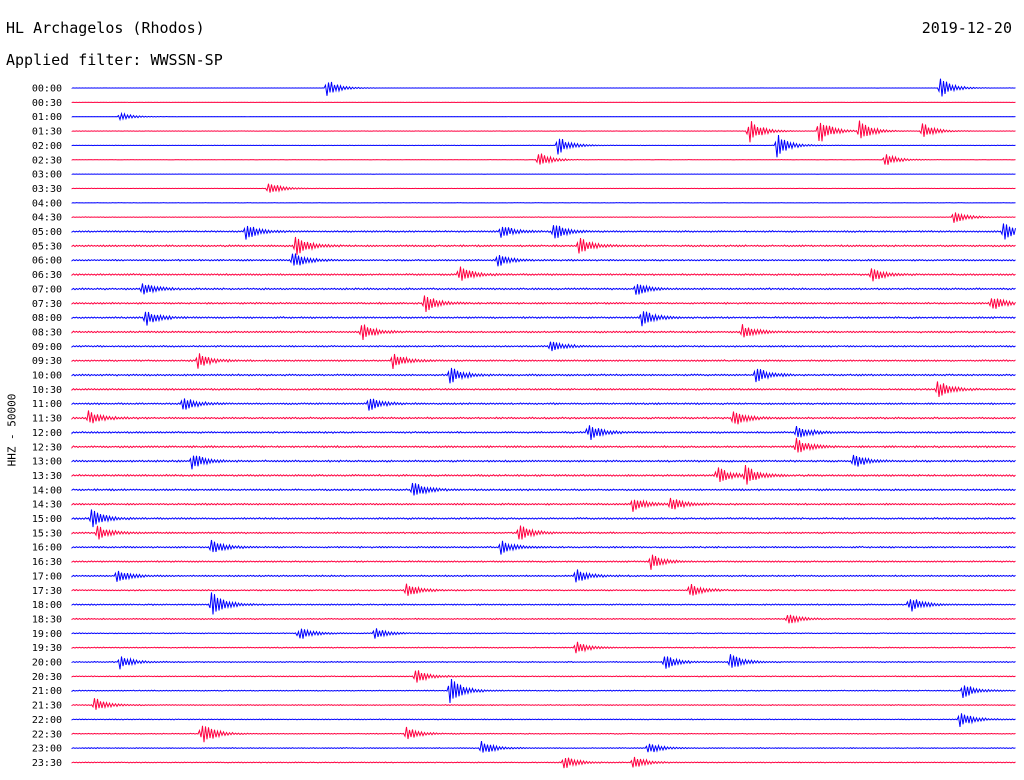 The image size is (1024, 780). I want to click on time-label: 05:30, so click(47, 246).